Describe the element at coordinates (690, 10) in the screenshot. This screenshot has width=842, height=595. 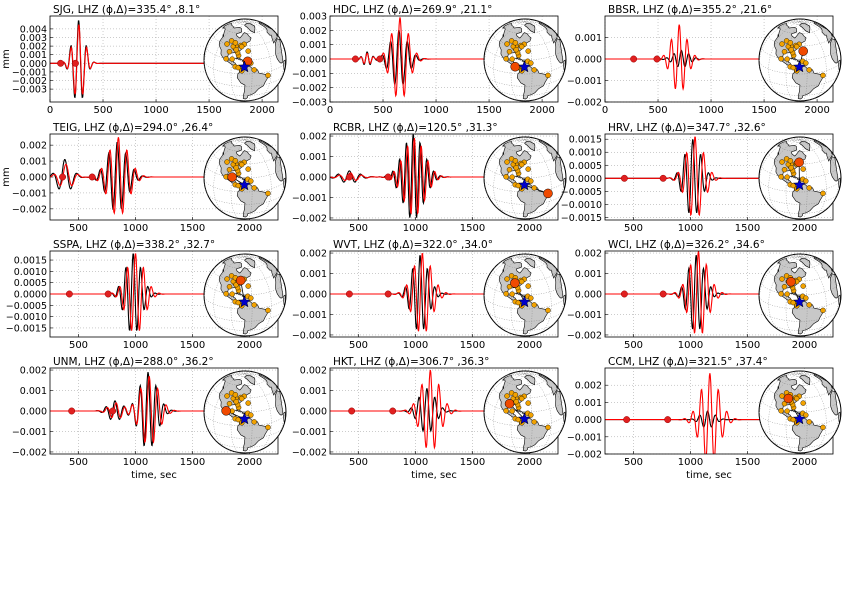
I see `panel-title: BBSR, LHZ (ϕ,Δ)=355.2° ,21.6°` at that location.